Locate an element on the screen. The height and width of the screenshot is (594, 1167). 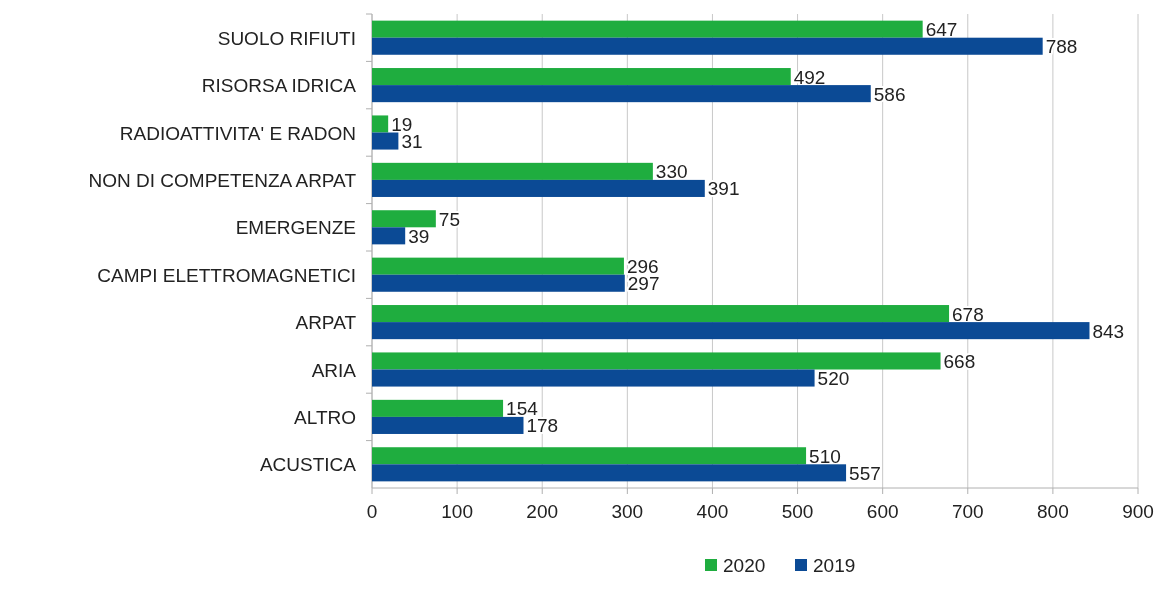
data-label: 330 is located at coordinates (671, 172).